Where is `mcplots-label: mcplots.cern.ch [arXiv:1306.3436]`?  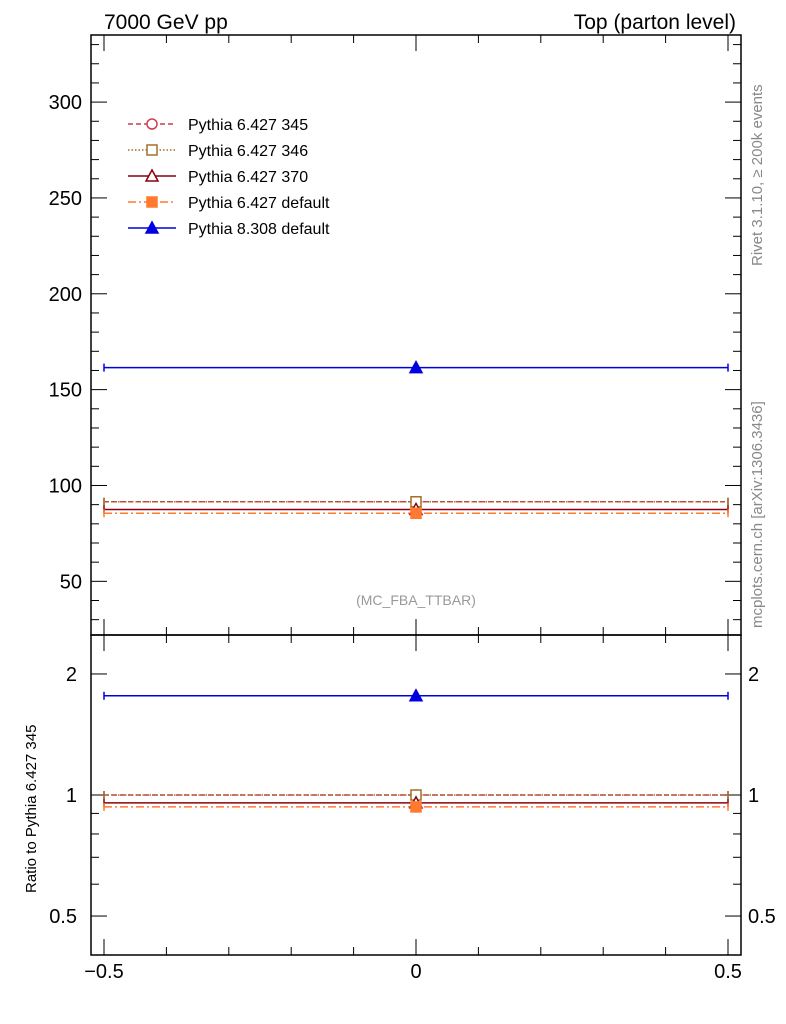 mcplots-label: mcplots.cern.ch [arXiv:1306.3436] is located at coordinates (757, 514).